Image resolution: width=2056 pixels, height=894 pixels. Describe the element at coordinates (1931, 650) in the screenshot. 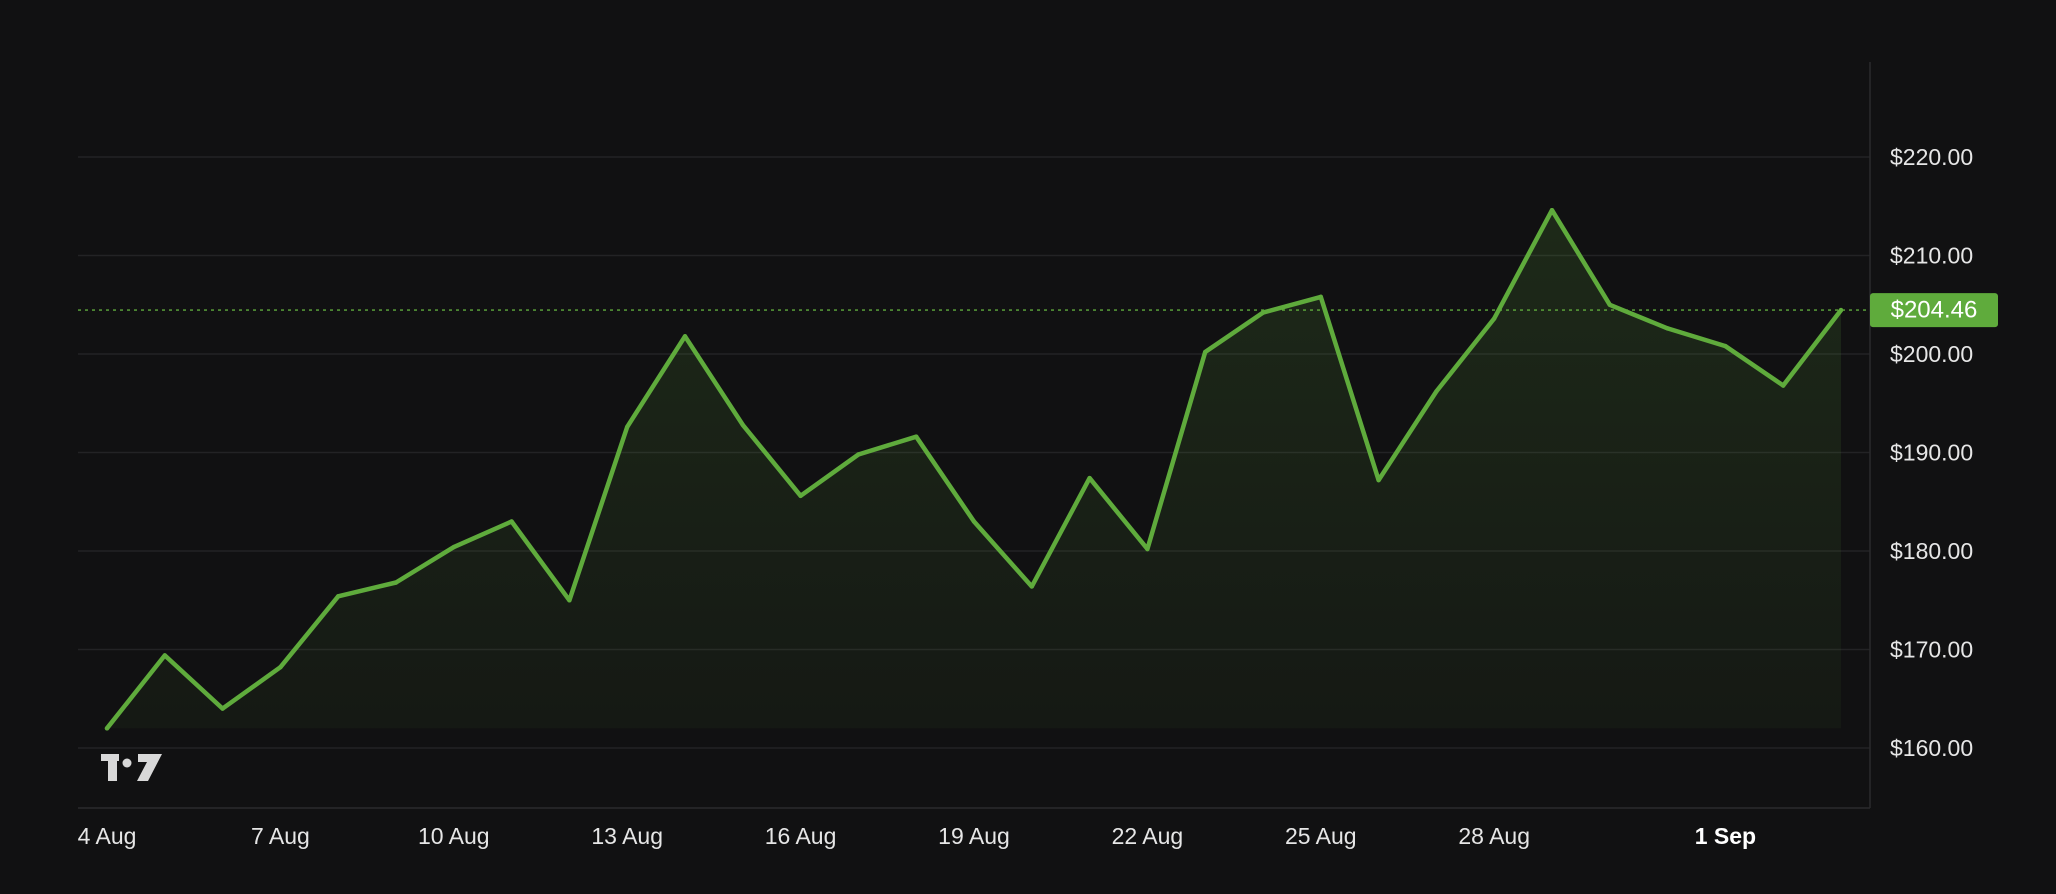

I see `y-tick-label: $170.00` at that location.